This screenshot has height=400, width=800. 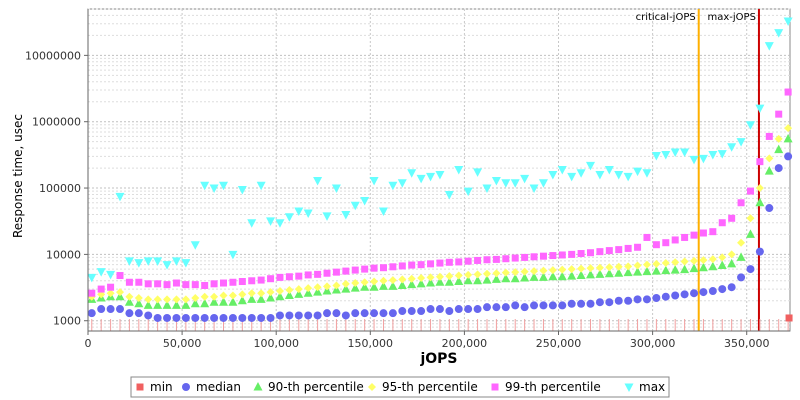 What do you see at coordinates (400, 387) in the screenshot?
I see `legend-box` at bounding box center [400, 387].